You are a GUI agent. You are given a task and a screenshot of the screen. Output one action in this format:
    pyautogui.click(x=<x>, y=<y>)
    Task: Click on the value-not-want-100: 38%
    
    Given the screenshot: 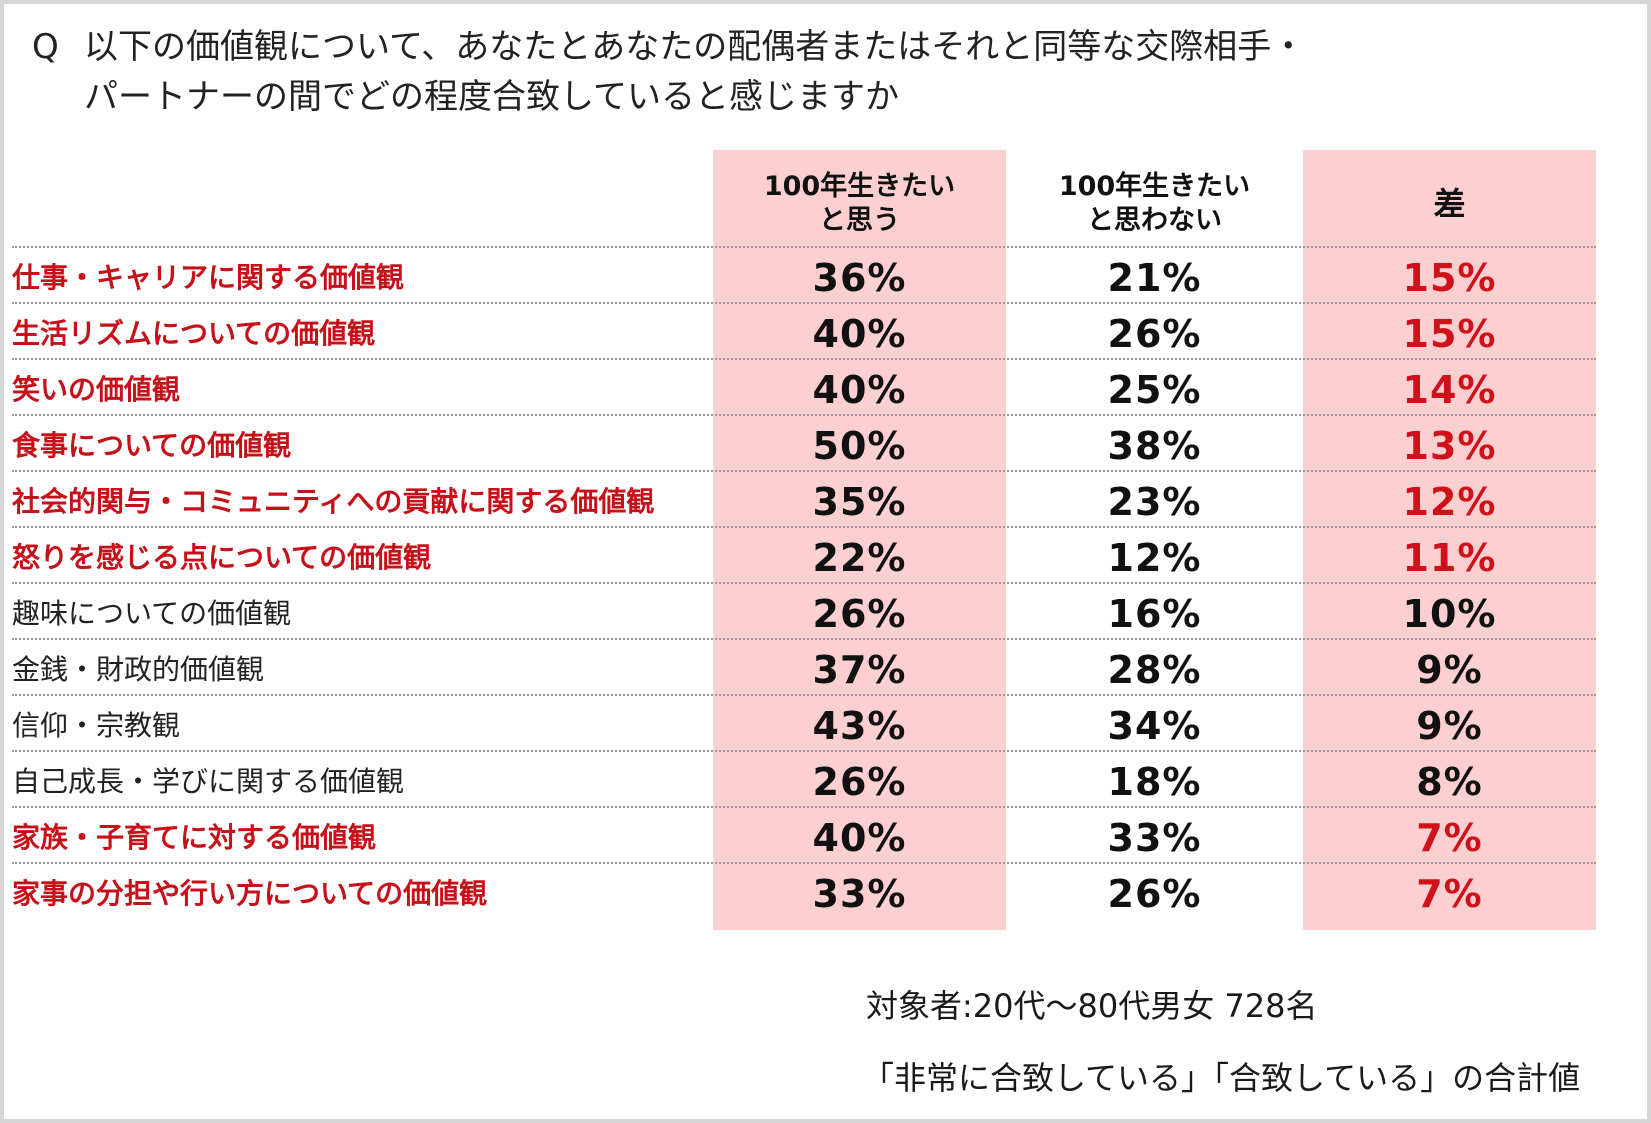 What is the action you would take?
    pyautogui.click(x=1154, y=446)
    